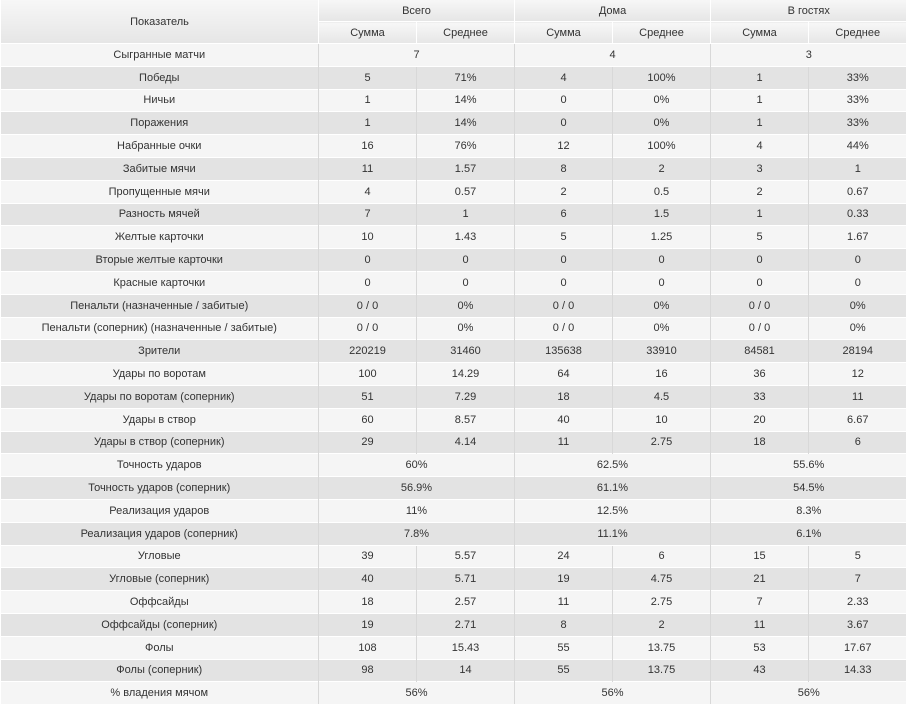  Describe the element at coordinates (159, 237) in the screenshot. I see `row-label: Желтые карточки` at that location.